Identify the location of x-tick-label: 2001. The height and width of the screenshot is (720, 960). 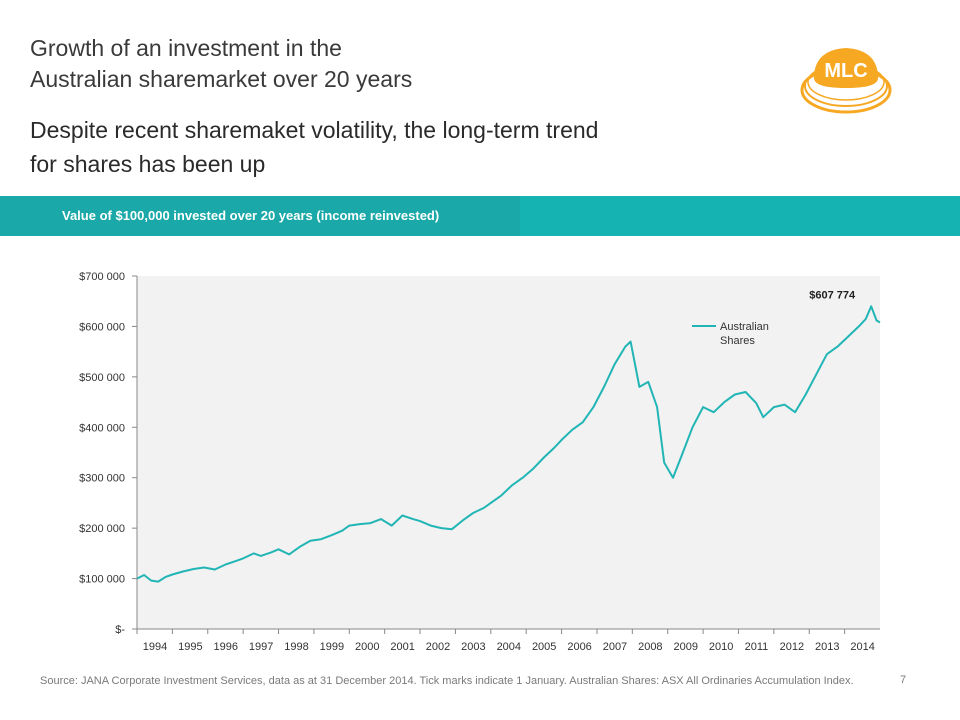
(402, 647).